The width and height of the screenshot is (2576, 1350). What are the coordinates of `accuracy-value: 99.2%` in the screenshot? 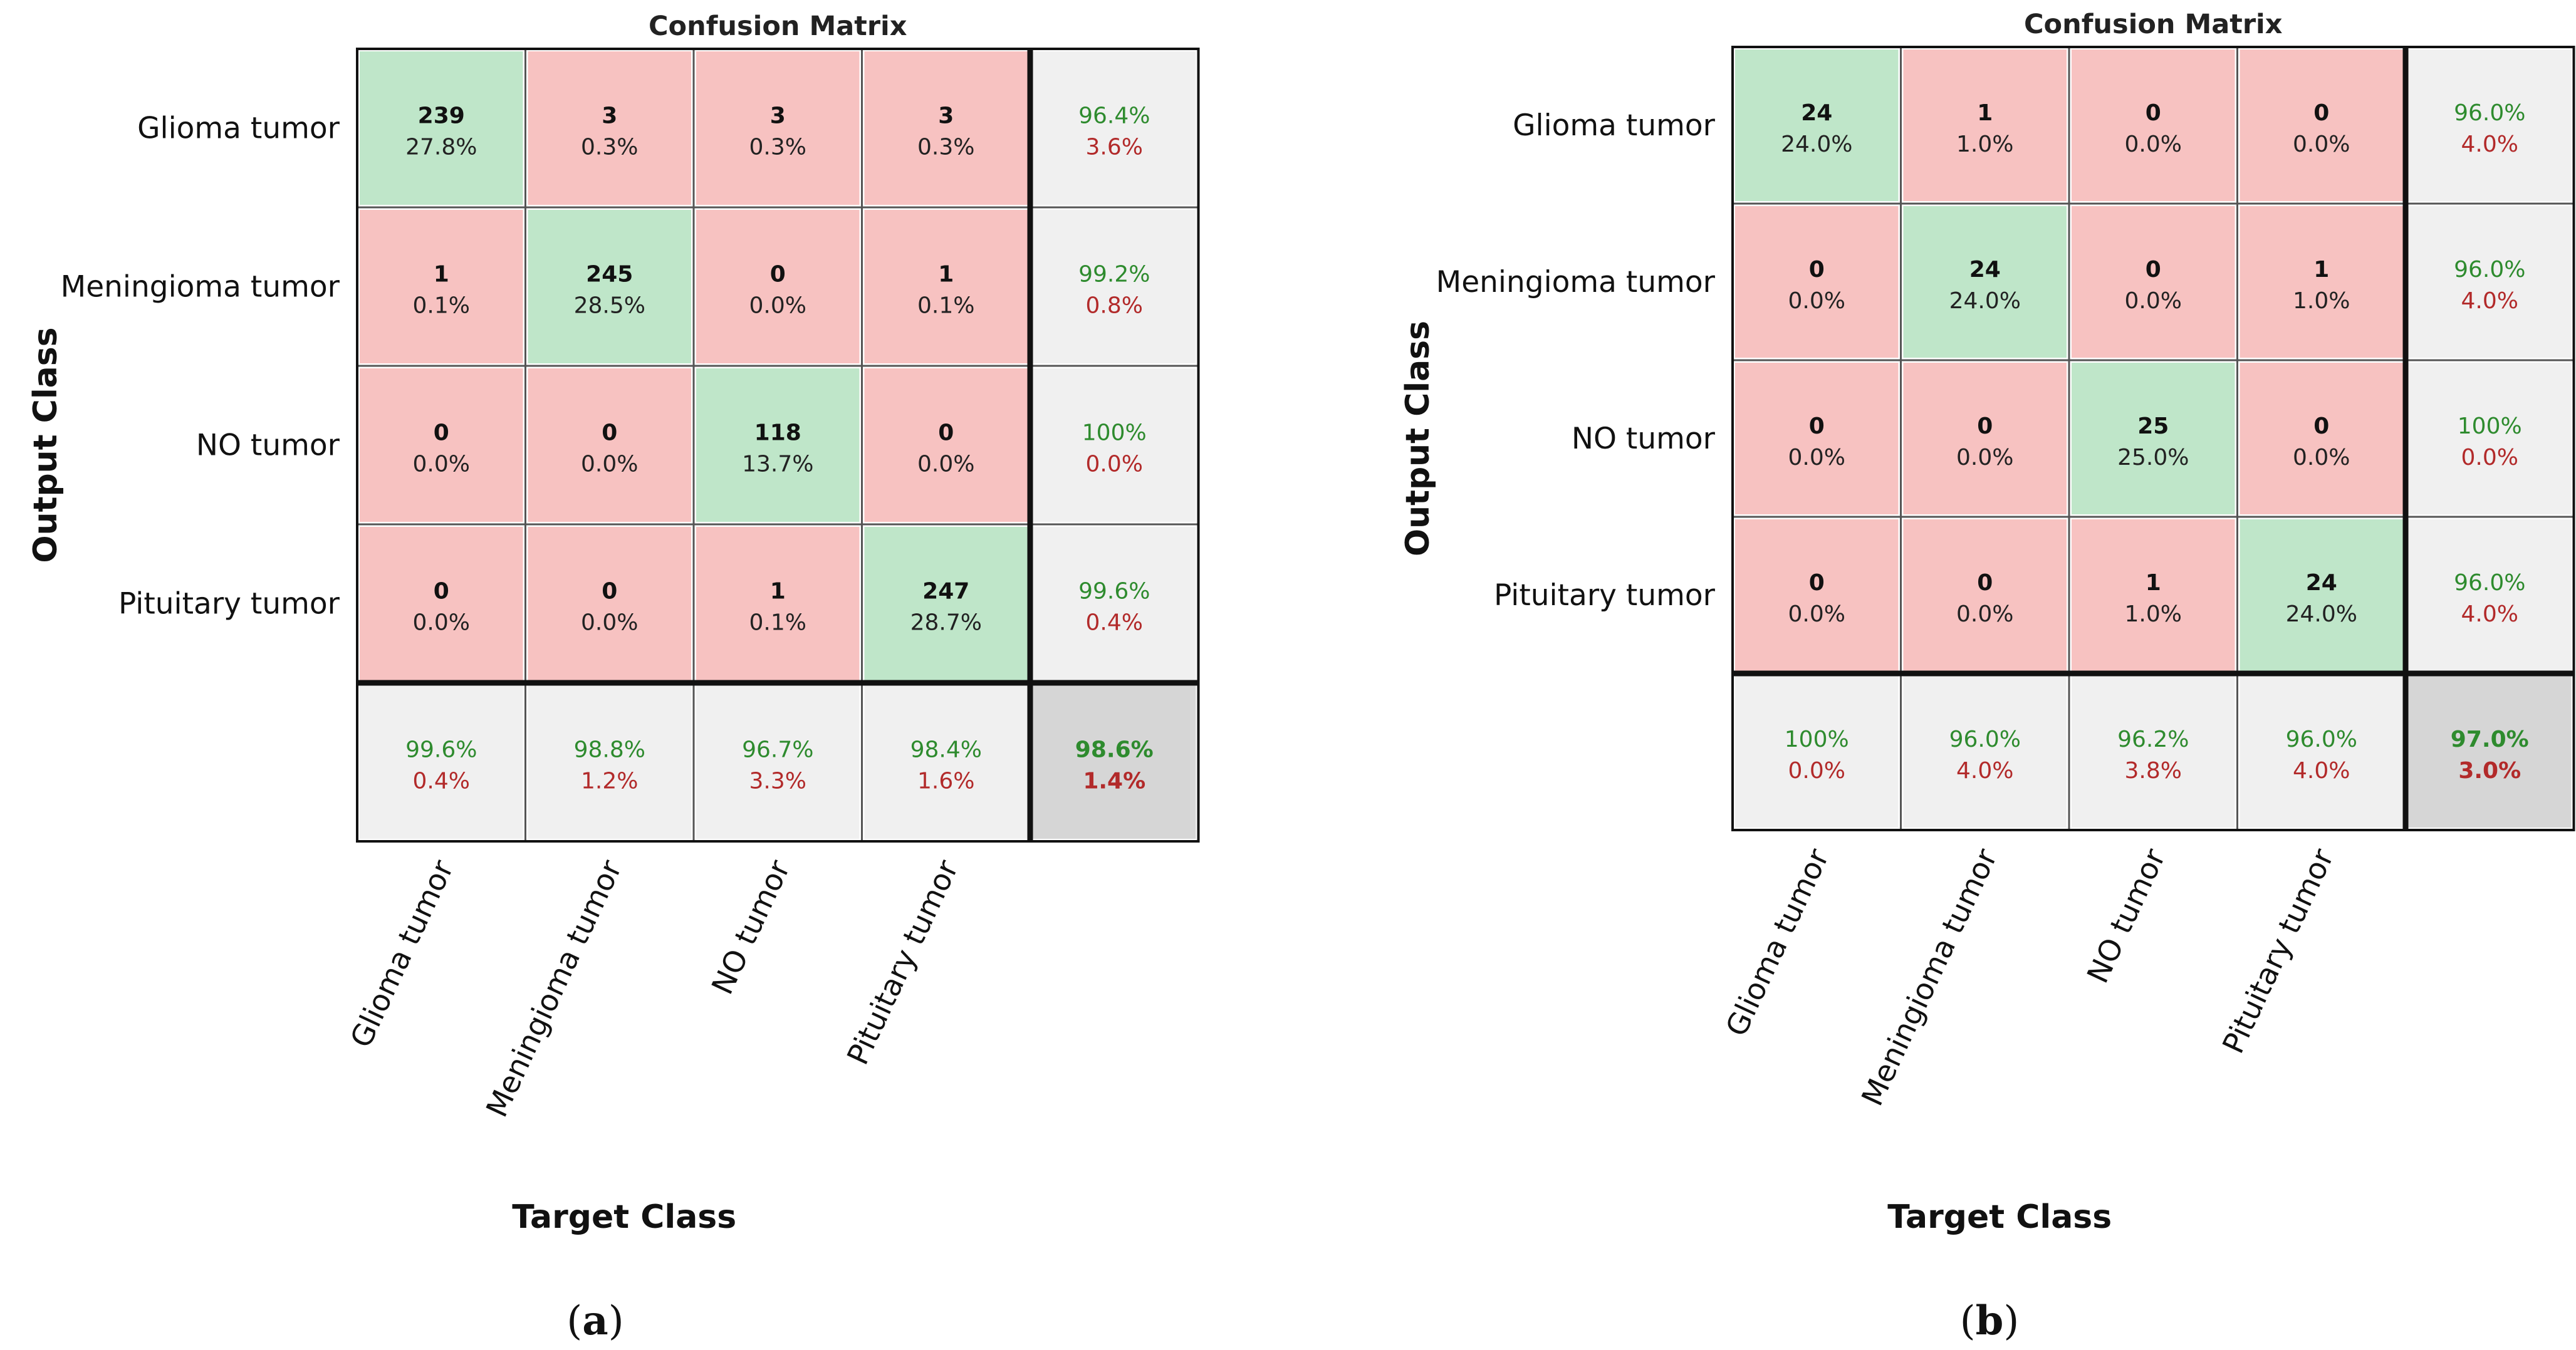 It's located at (1114, 275).